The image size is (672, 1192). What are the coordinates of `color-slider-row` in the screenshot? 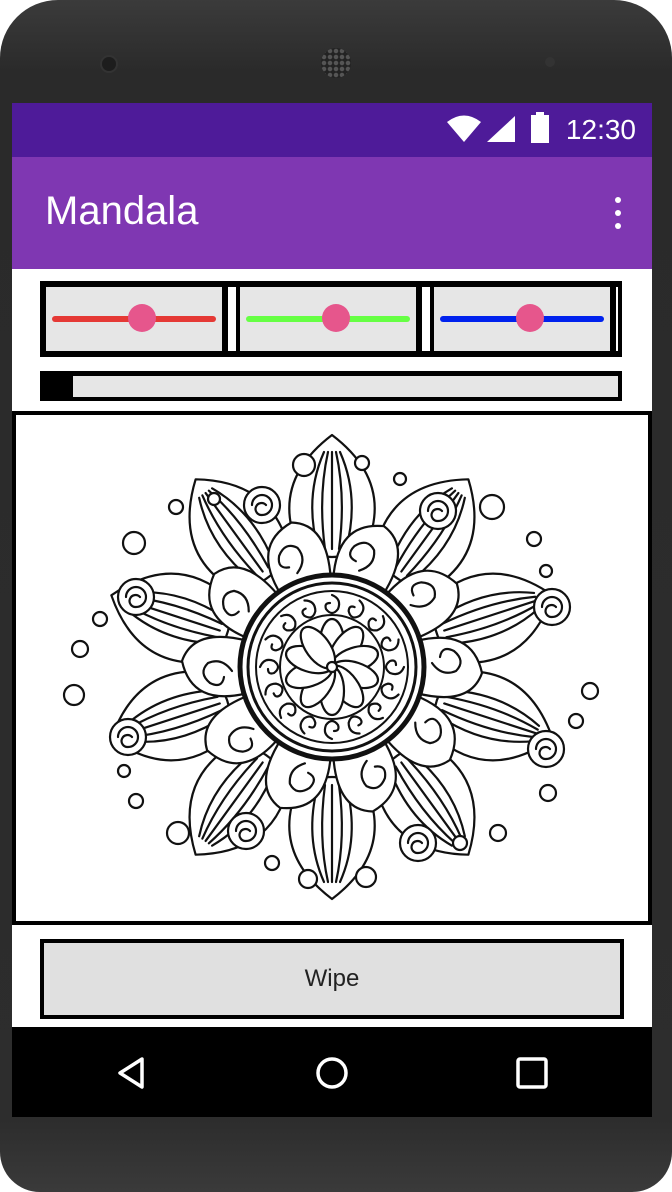 It's located at (331, 319).